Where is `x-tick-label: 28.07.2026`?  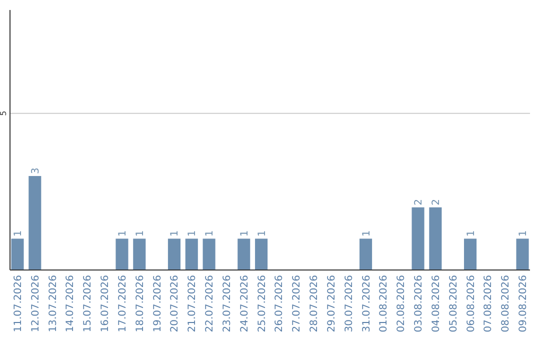
x-tick-label: 28.07.2026 is located at coordinates (314, 303).